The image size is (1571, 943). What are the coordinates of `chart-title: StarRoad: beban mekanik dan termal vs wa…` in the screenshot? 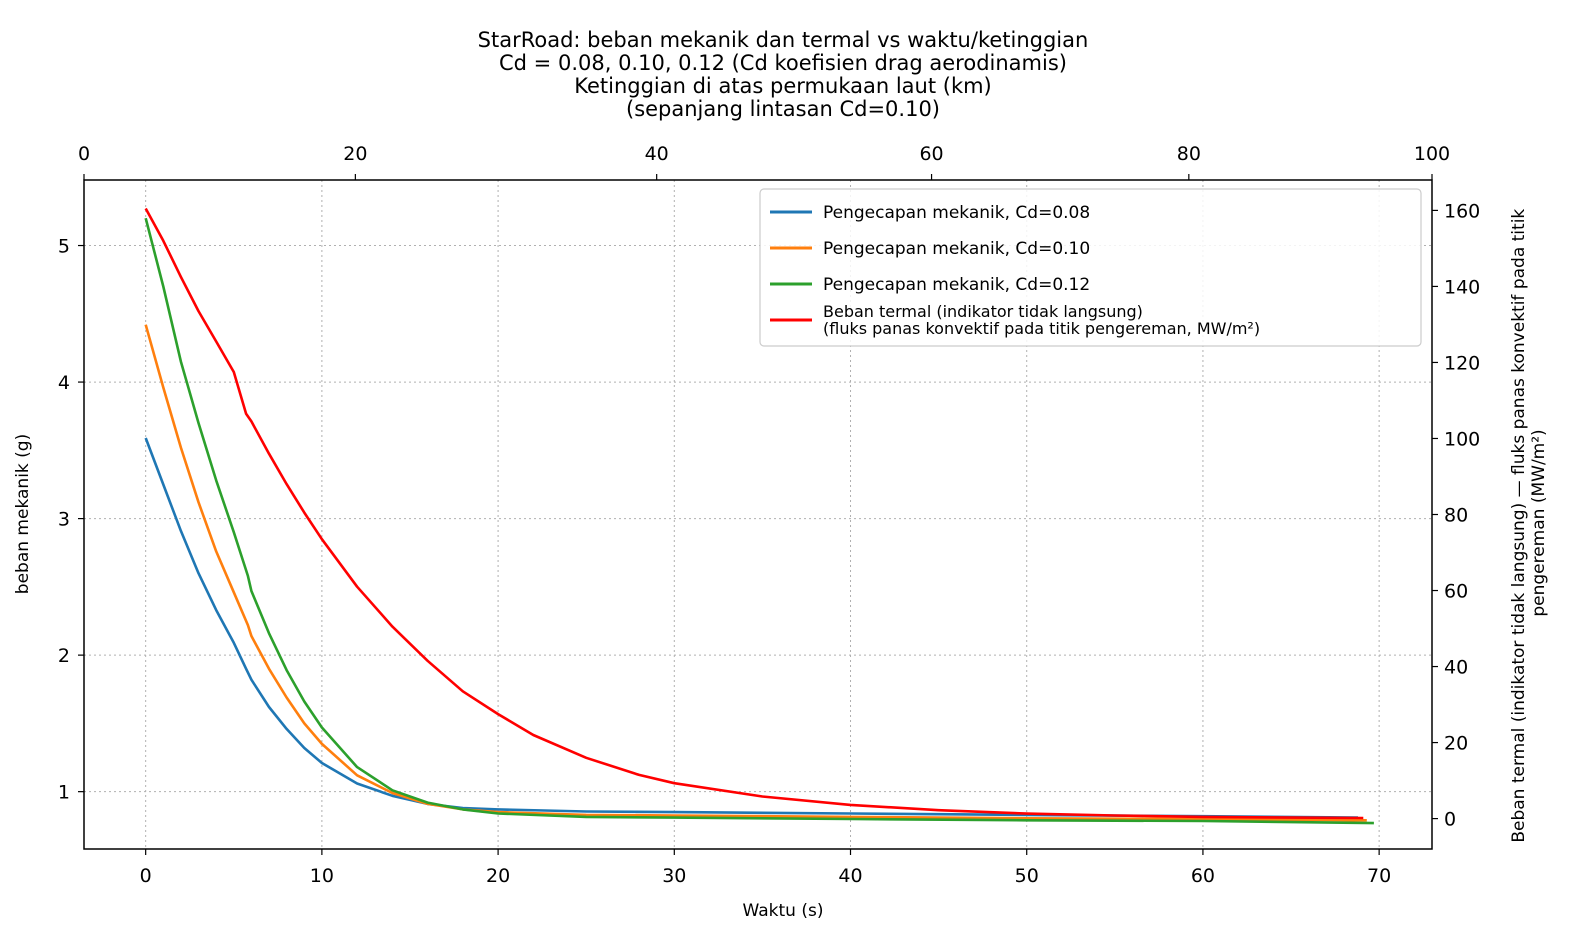 It's located at (783, 74).